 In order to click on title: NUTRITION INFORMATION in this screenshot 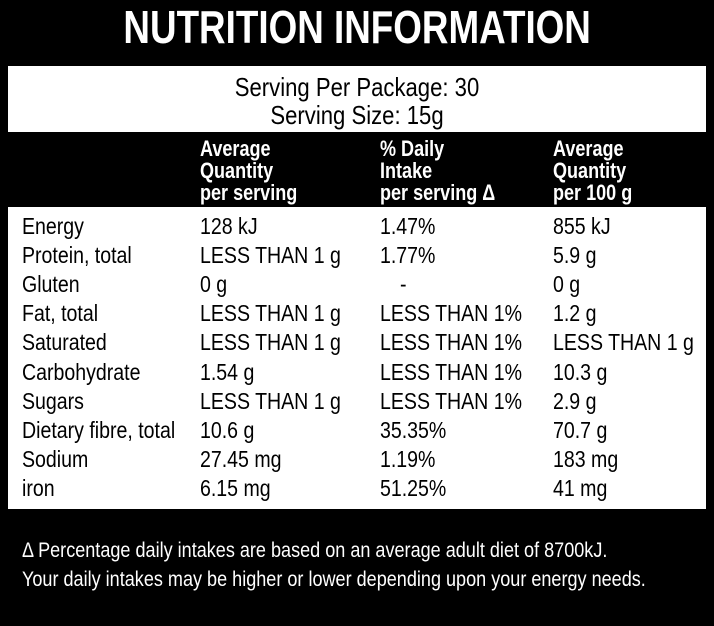, I will do `click(357, 27)`.